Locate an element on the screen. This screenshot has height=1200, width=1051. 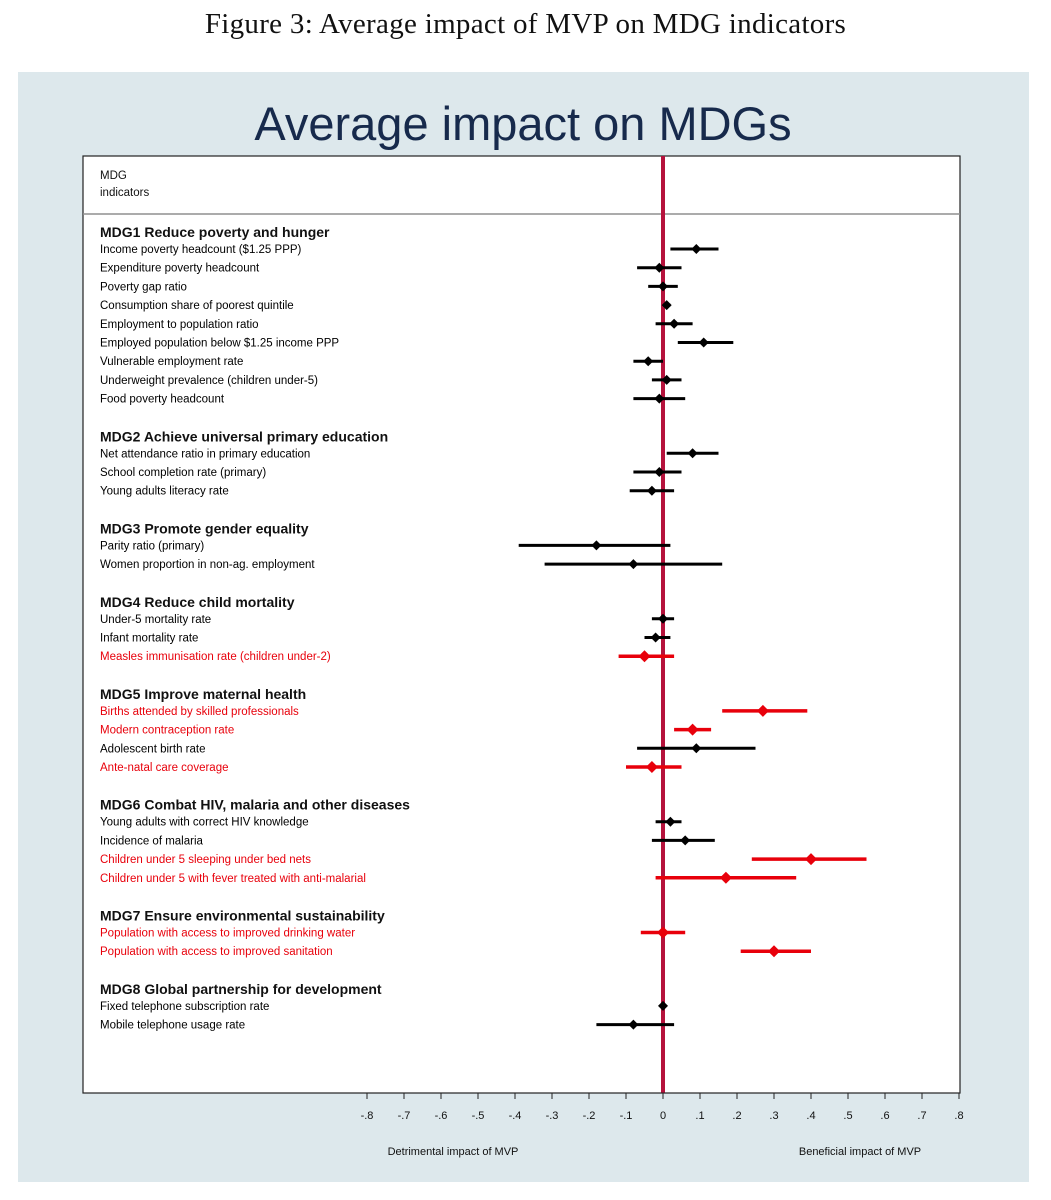
group-heading: MDG2 Achieve universal primary education is located at coordinates (244, 436).